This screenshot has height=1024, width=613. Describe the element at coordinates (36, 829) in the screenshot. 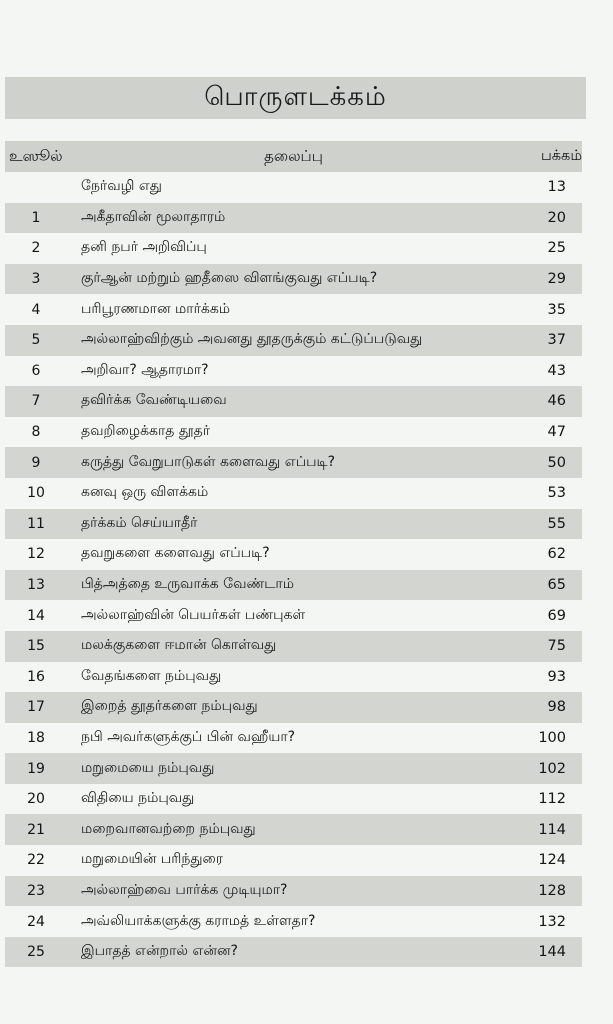

I see `chapter-number: 21` at that location.